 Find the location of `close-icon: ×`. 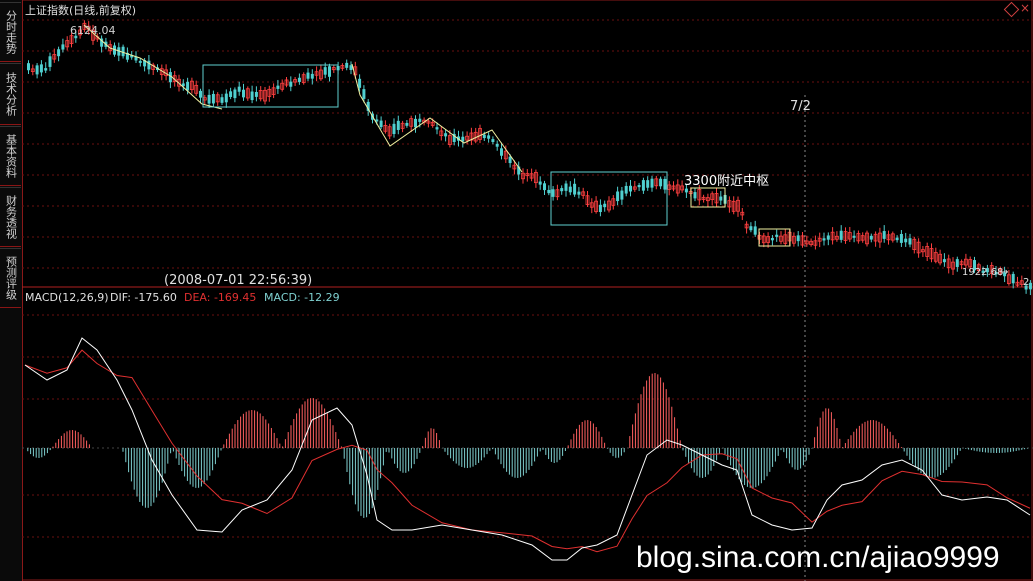

close-icon: × is located at coordinates (1025, 8).